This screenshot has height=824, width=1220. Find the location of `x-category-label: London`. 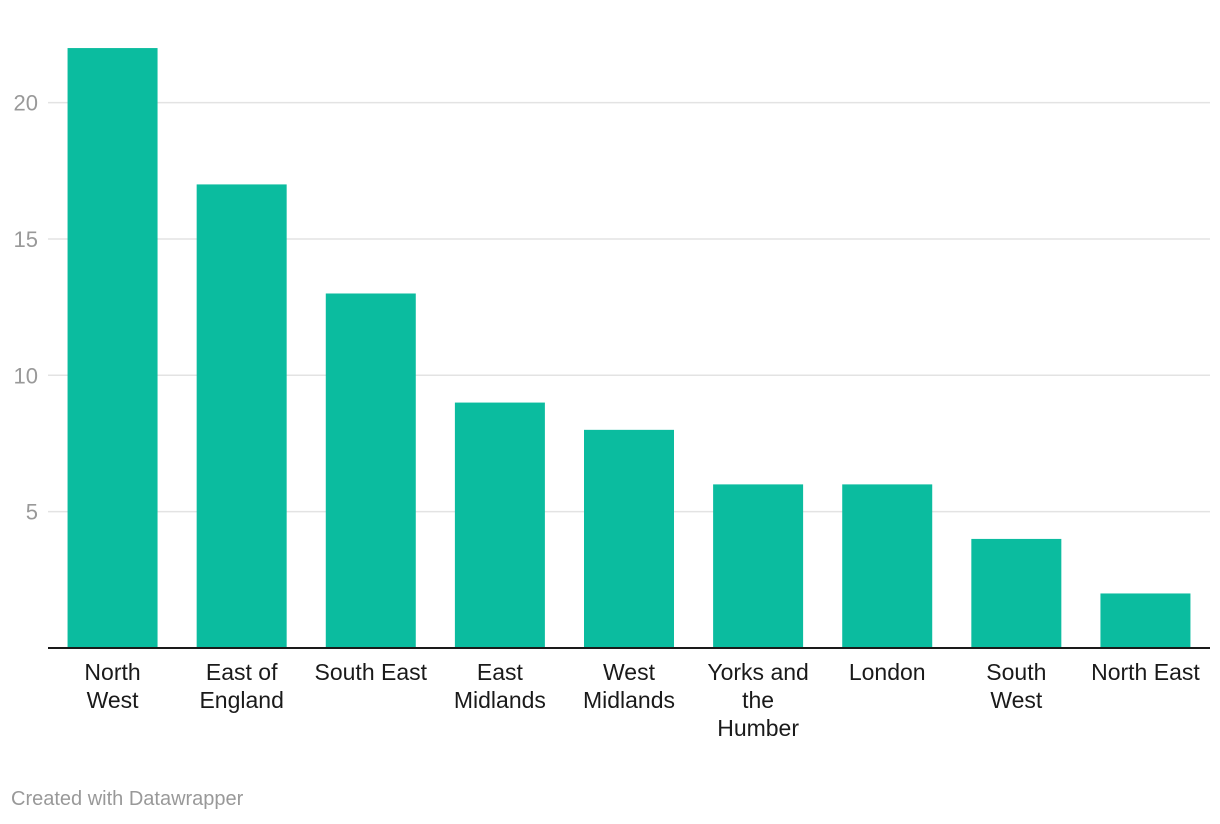

x-category-label: London is located at coordinates (887, 672).